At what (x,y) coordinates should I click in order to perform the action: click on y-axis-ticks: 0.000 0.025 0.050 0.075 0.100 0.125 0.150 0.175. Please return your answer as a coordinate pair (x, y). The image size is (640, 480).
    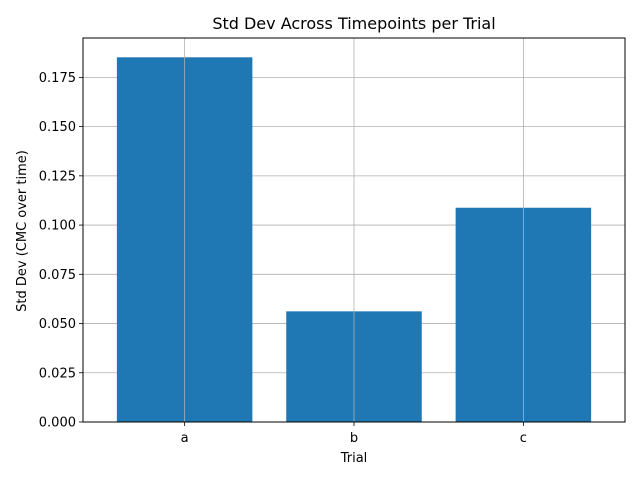
    Looking at the image, I should click on (61, 251).